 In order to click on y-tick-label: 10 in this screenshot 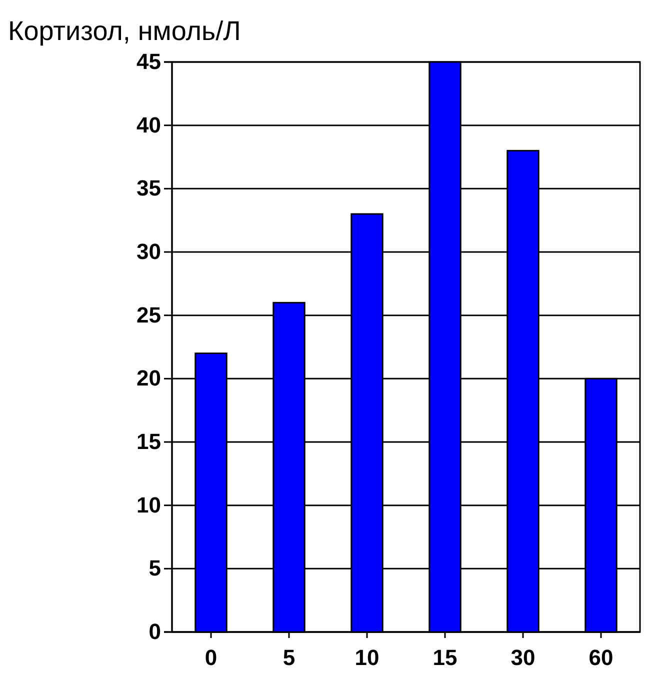, I will do `click(148, 505)`.